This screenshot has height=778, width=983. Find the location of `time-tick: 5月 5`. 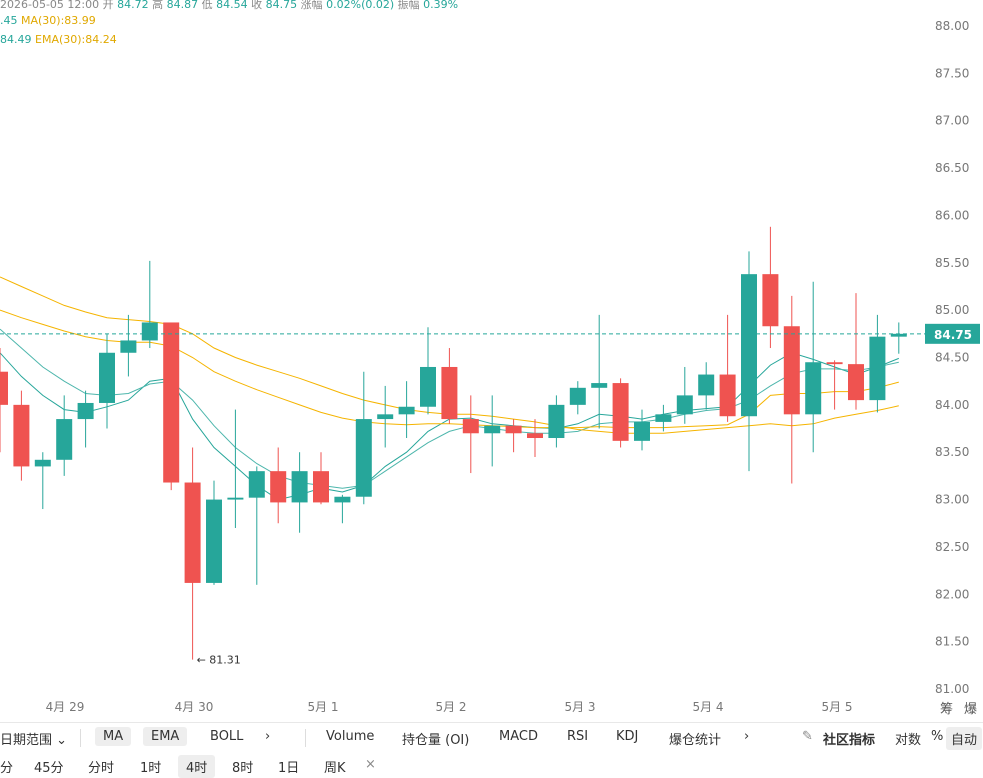

time-tick: 5月 5 is located at coordinates (836, 707).